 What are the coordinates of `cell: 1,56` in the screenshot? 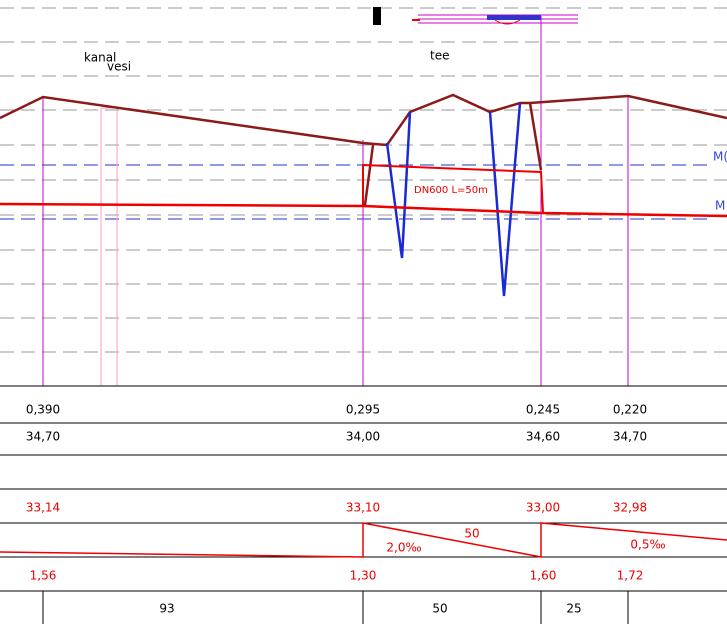 It's located at (43, 576).